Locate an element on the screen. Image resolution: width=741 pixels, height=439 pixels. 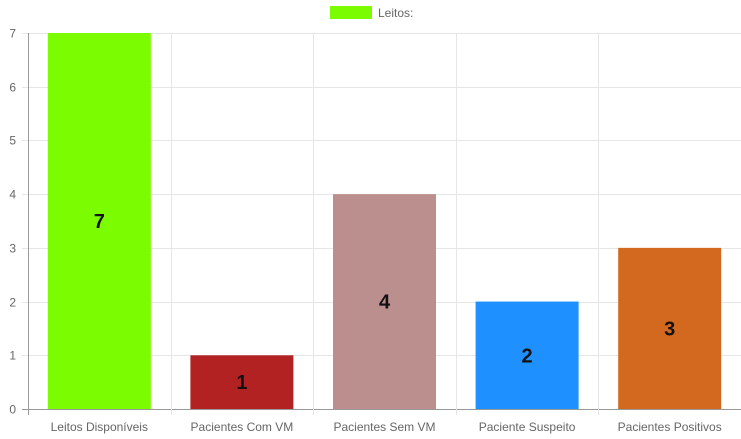
data-label: 4 is located at coordinates (385, 303).